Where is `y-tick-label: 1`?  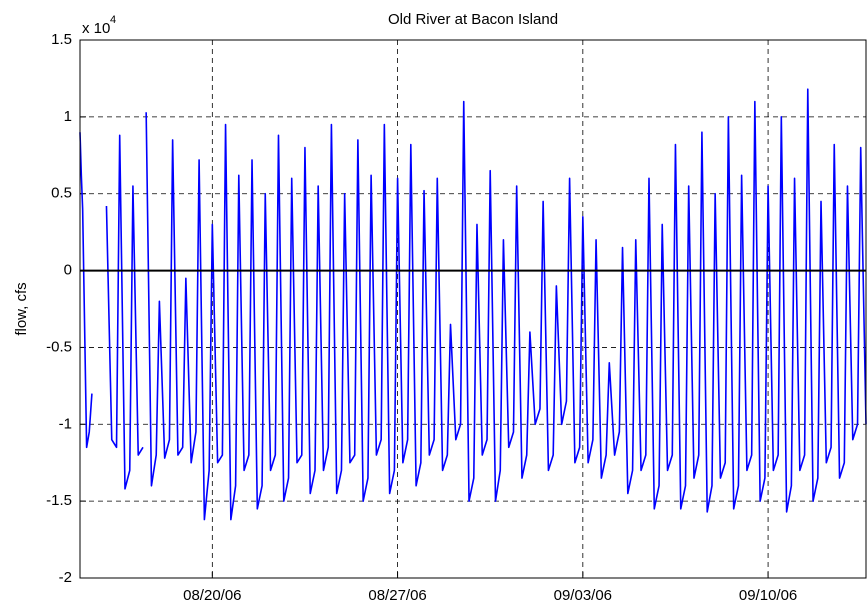 y-tick-label: 1 is located at coordinates (68, 116).